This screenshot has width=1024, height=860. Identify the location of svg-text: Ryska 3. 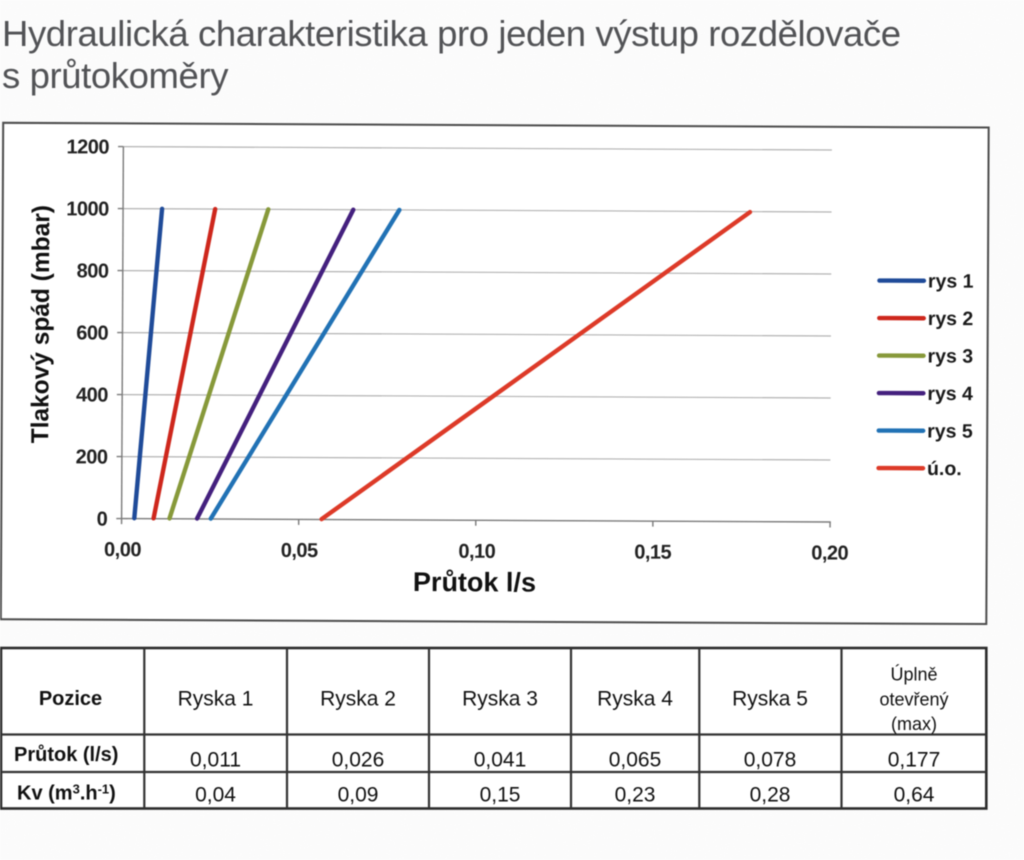
(500, 699).